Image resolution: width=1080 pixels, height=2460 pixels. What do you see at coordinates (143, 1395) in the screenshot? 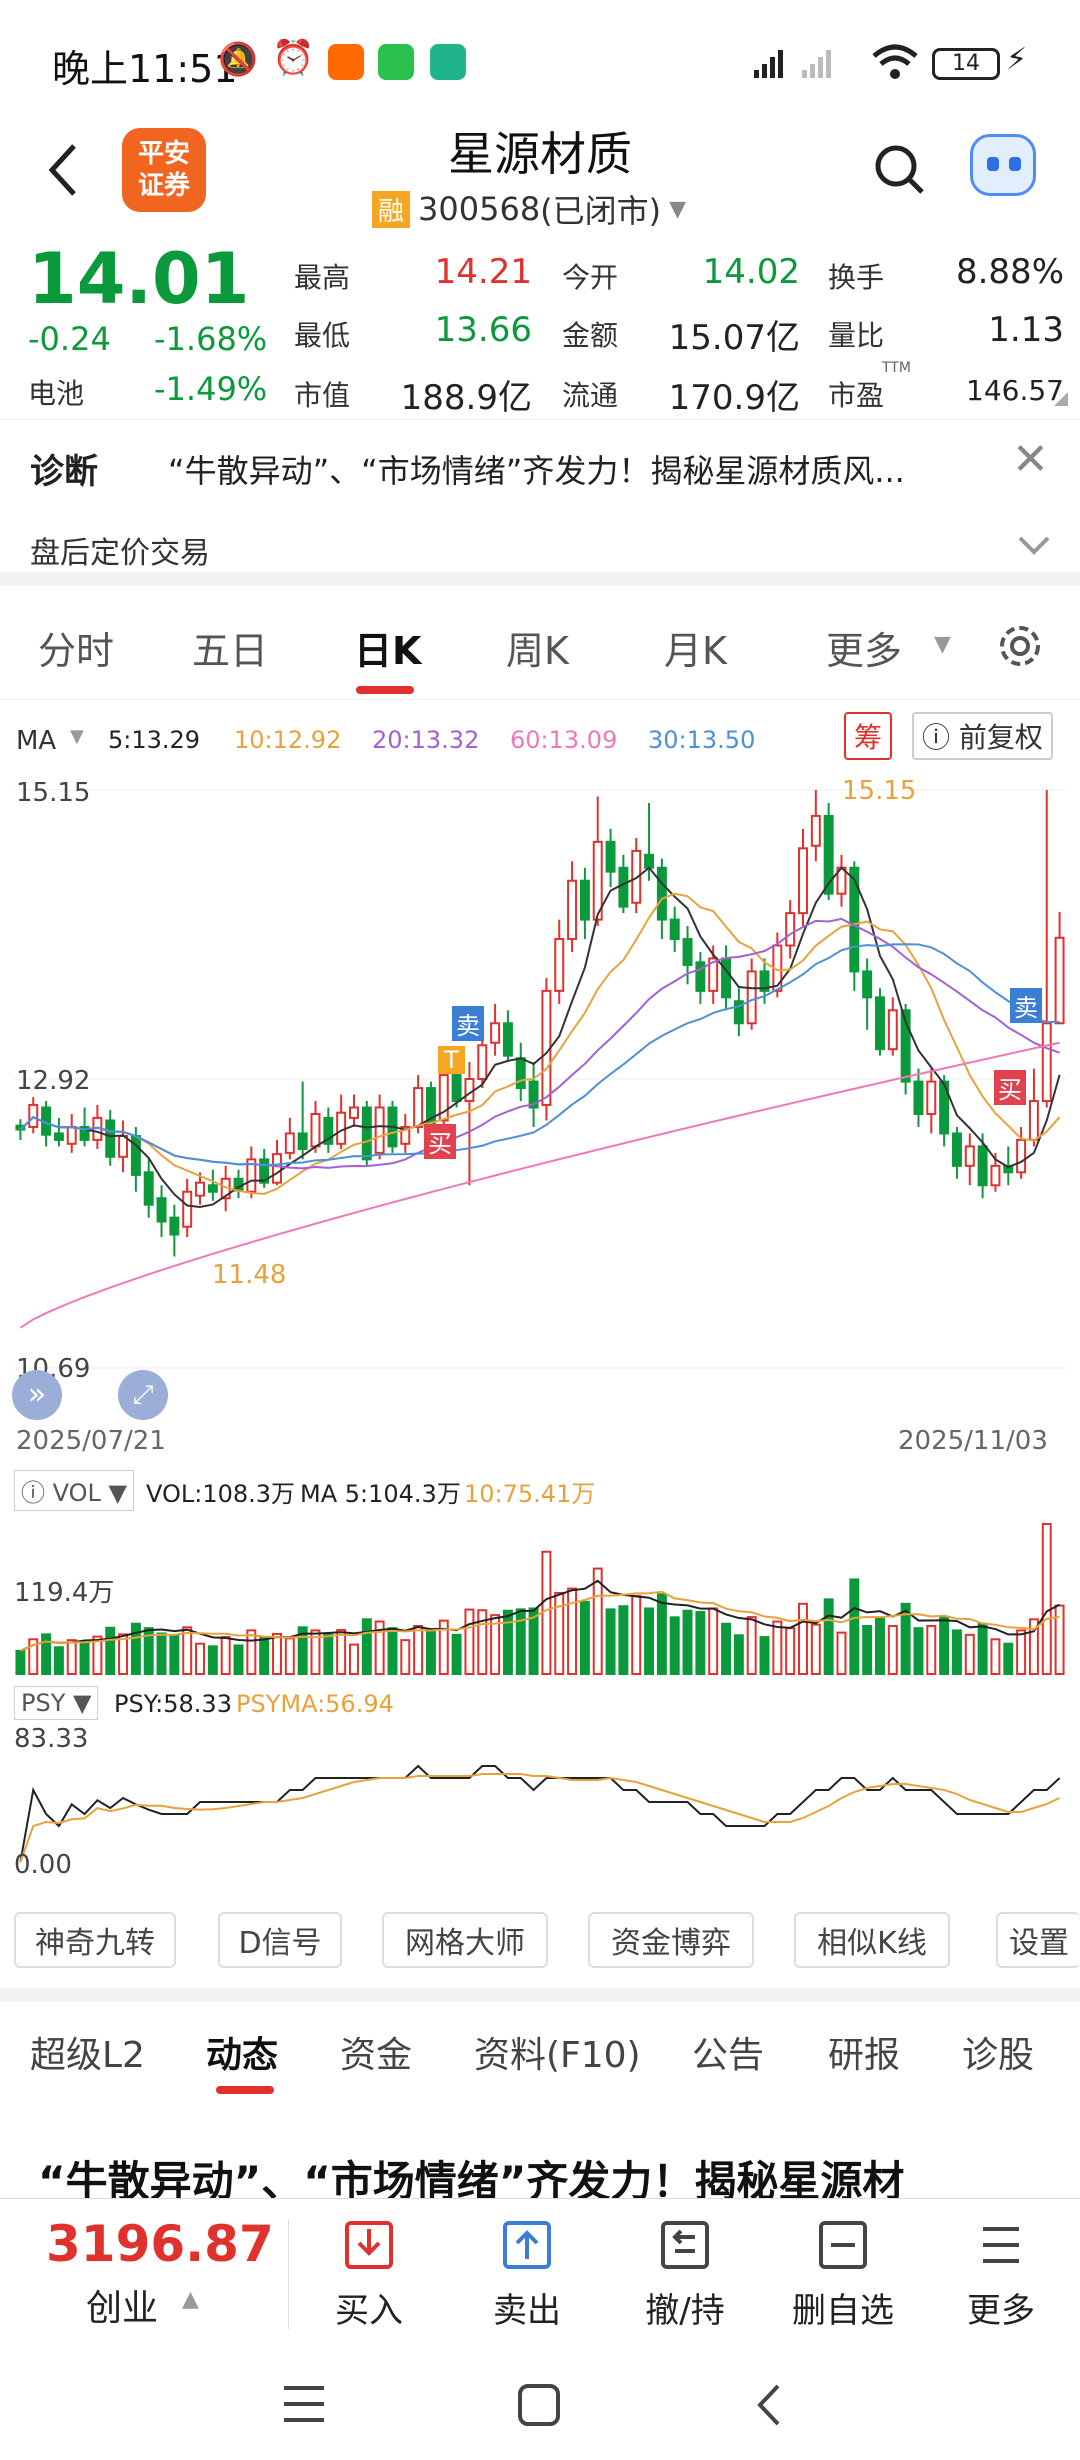
I see `fullscreen-icon: ⤢` at bounding box center [143, 1395].